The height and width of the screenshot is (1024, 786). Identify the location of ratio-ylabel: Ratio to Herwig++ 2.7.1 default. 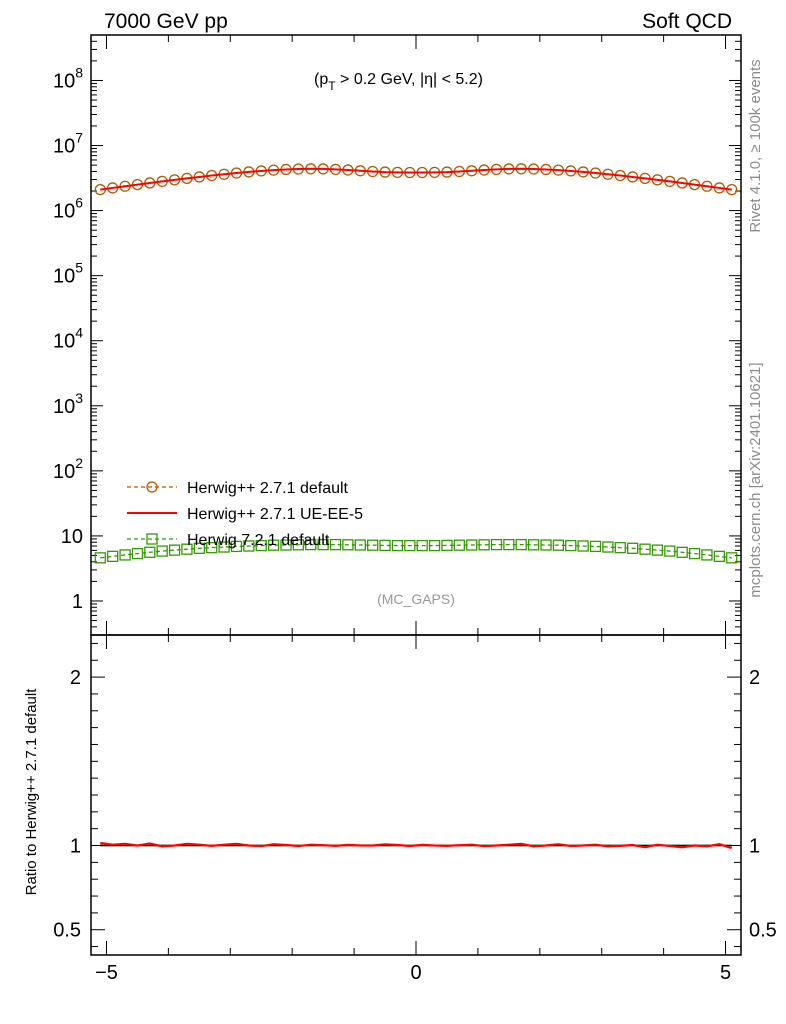
(31, 792).